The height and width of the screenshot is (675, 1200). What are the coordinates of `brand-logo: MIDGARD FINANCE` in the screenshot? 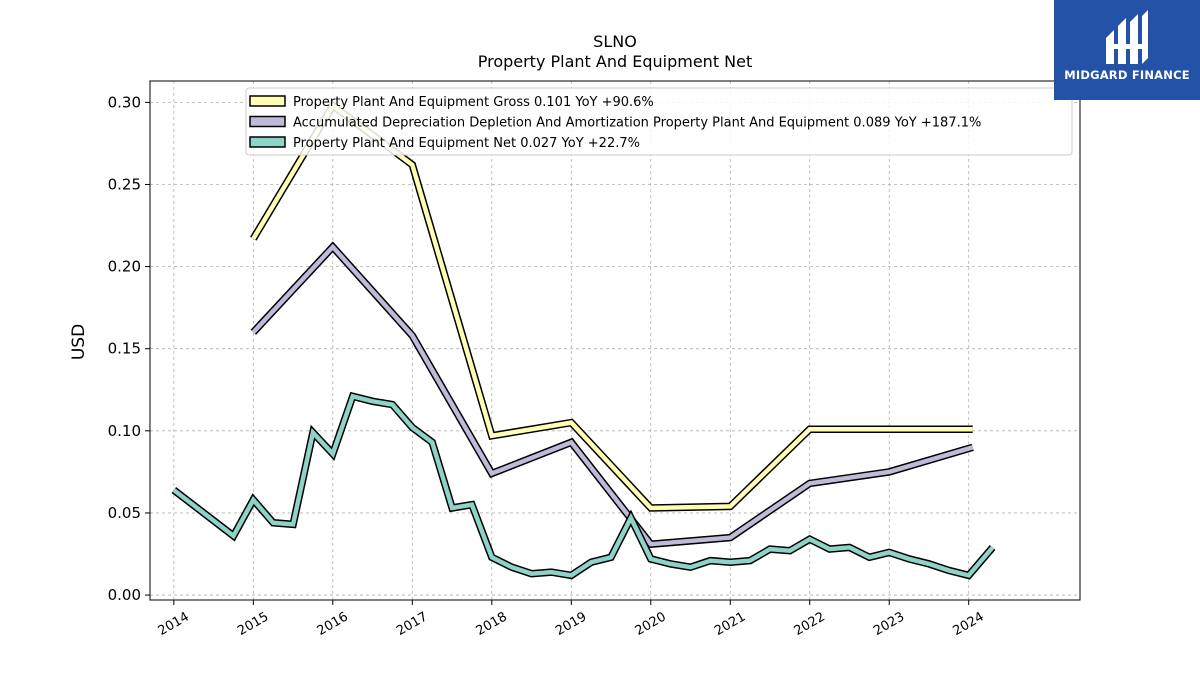 It's located at (1127, 50).